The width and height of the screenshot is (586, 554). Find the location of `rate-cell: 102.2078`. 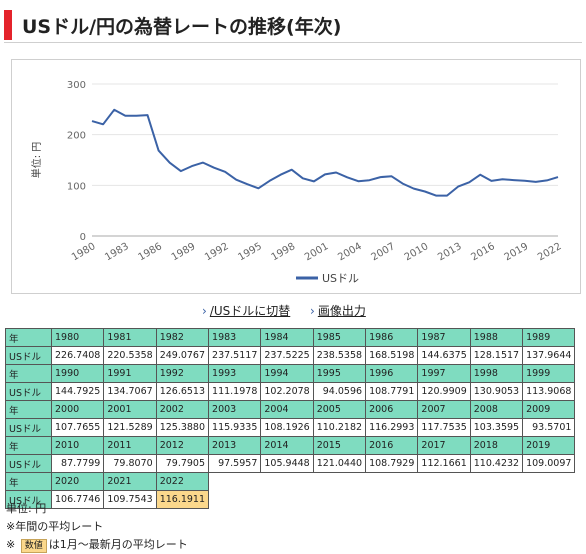

rate-cell: 102.2078 is located at coordinates (287, 391).